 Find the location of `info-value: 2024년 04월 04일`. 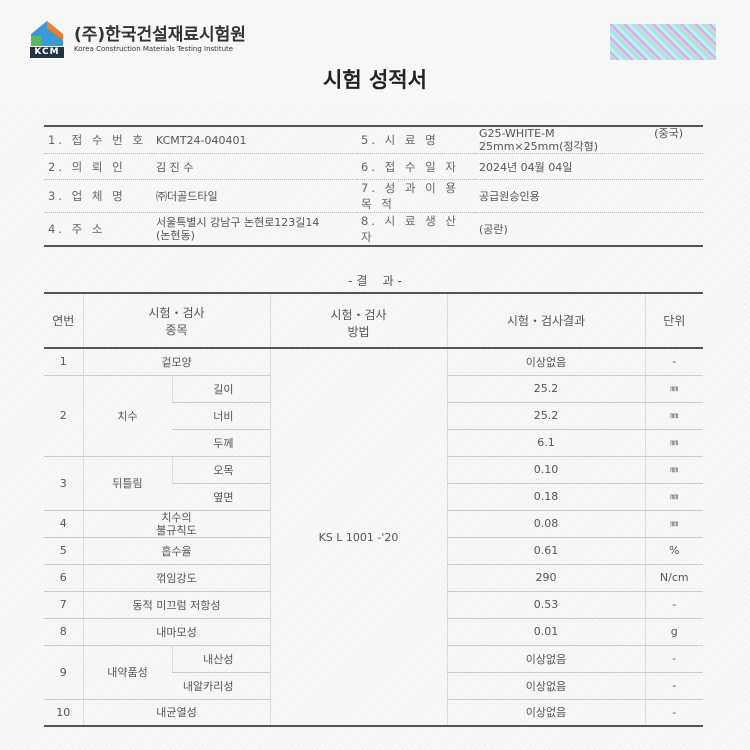

info-value: 2024년 04월 04일 is located at coordinates (589, 166).